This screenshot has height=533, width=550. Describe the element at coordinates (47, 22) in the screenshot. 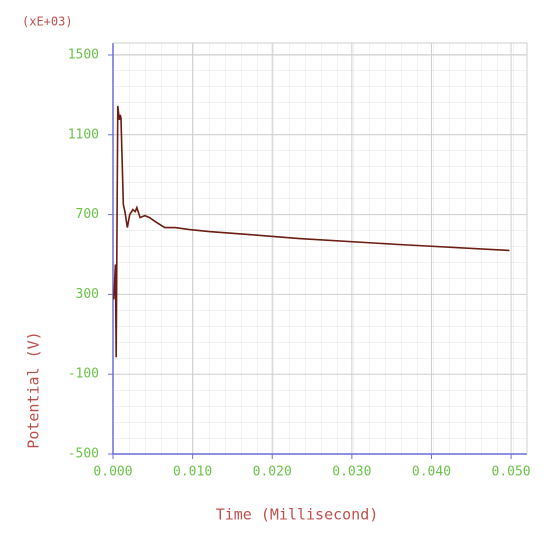

I see `multiplier: (xE+03)` at that location.